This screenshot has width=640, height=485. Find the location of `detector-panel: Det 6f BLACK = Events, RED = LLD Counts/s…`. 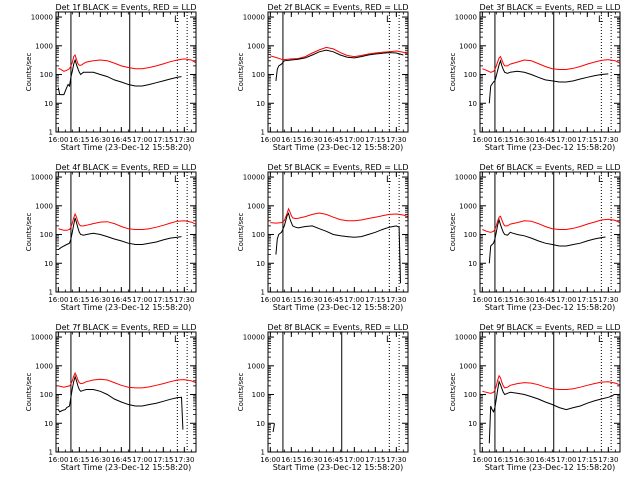

detector-panel: Det 6f BLACK = Events, RED = LLD Counts/s… is located at coordinates (535, 237).